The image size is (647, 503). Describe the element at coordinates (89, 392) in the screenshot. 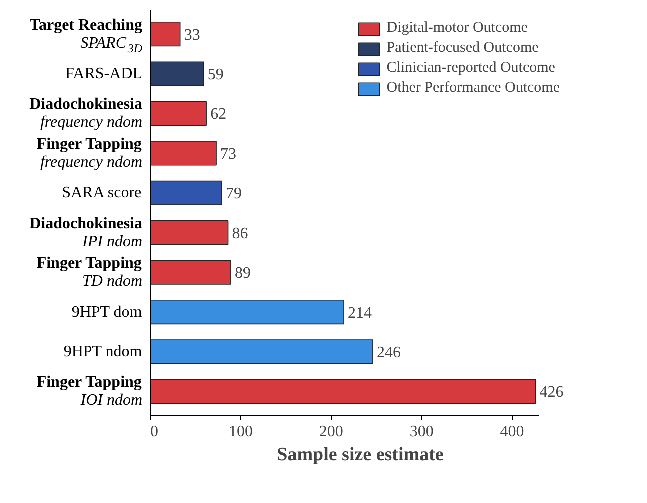

I see `y-tick-label: Finger Tapping IOI ndom` at that location.